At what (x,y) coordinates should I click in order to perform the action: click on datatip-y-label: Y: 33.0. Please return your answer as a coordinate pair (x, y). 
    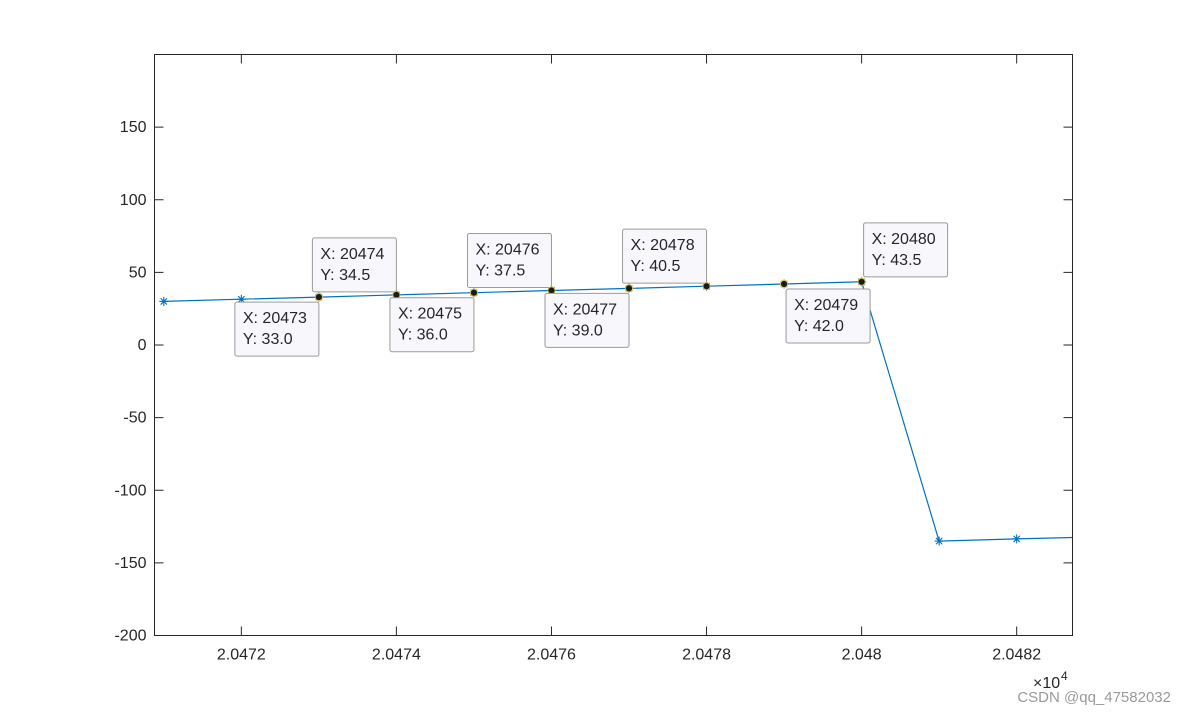
    Looking at the image, I should click on (268, 339).